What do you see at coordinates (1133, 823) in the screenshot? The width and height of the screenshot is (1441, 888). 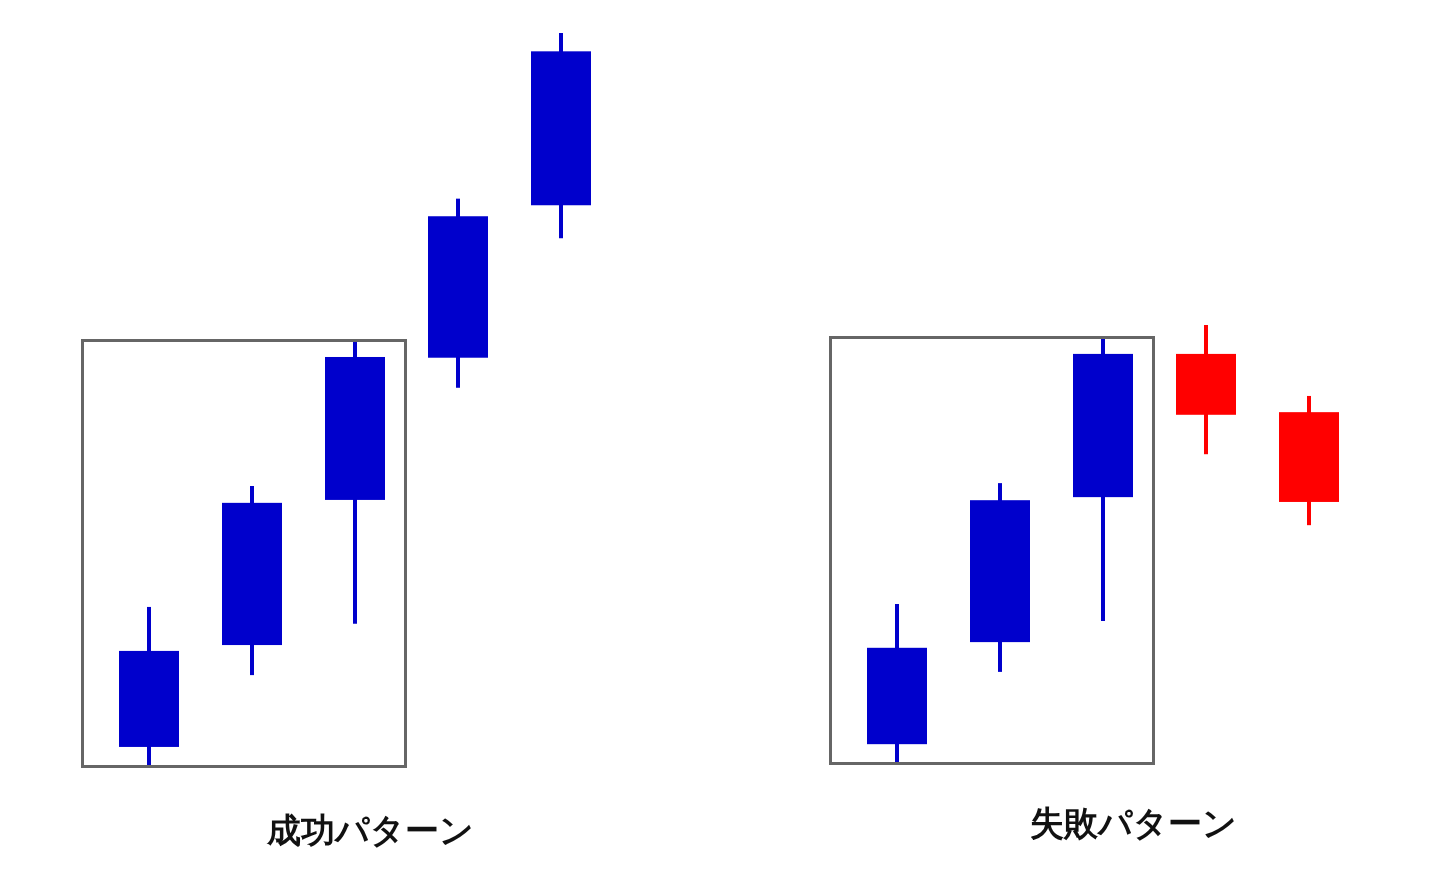 I see `text: 失敗パターン` at bounding box center [1133, 823].